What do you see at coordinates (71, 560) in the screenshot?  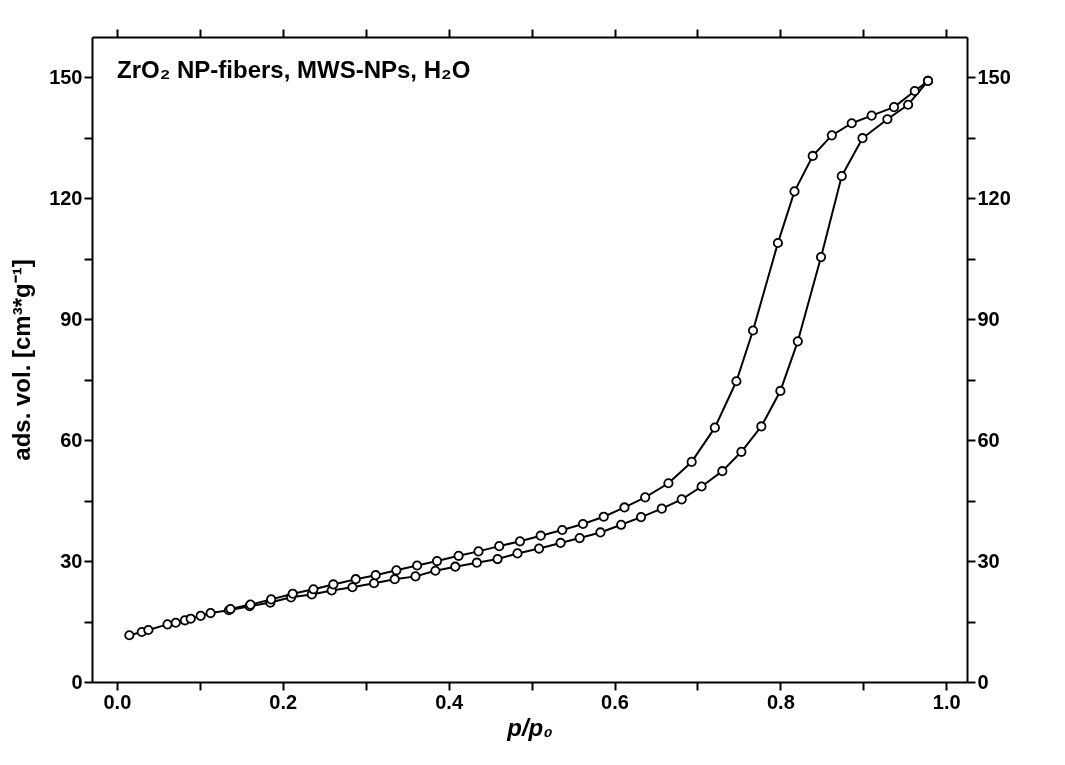 I see `y-tick-label: 30` at bounding box center [71, 560].